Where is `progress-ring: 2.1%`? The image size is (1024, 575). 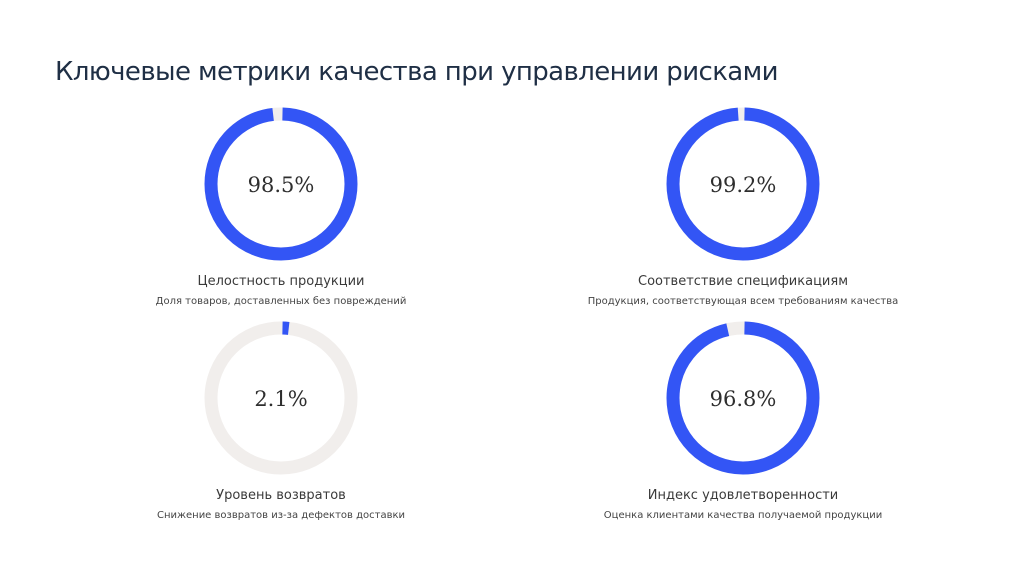 progress-ring: 2.1% is located at coordinates (281, 398).